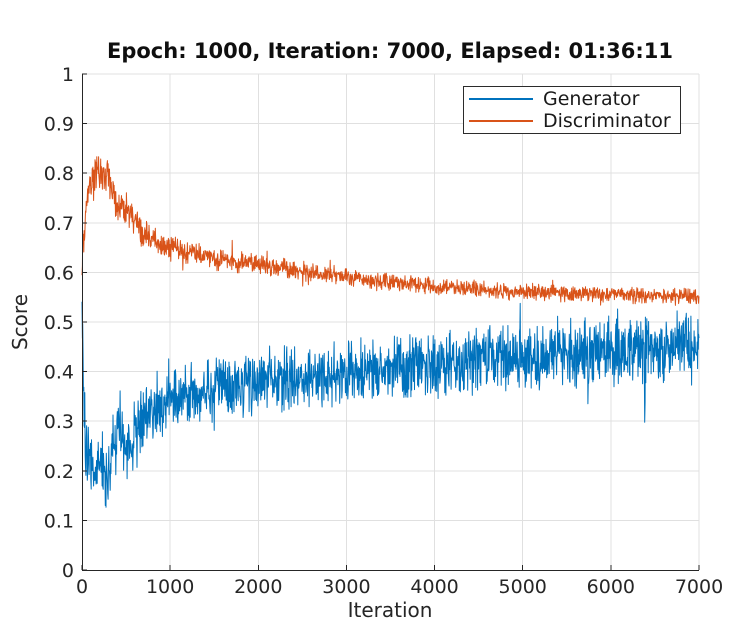 This screenshot has width=746, height=638. I want to click on legend-label: Discriminator, so click(607, 121).